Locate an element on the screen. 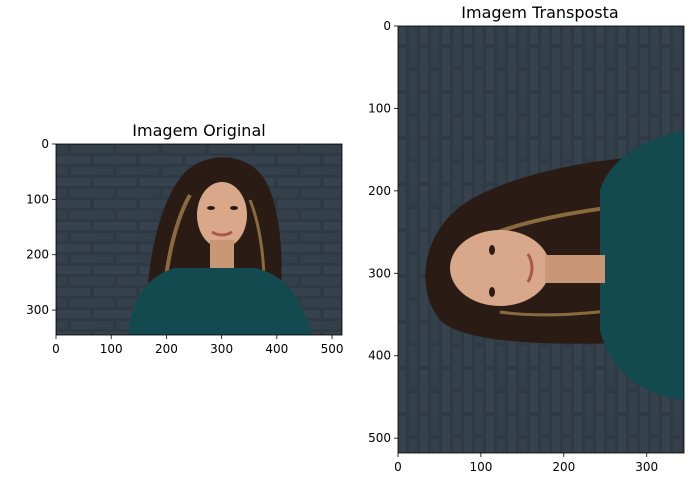 The image size is (699, 480). chart-title-original: Imagem Original is located at coordinates (198, 130).